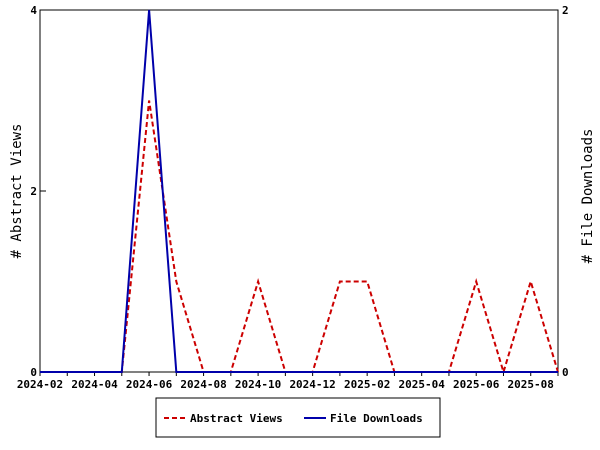 The width and height of the screenshot is (600, 450). Describe the element at coordinates (258, 384) in the screenshot. I see `x-tick-label: 2024-10` at that location.